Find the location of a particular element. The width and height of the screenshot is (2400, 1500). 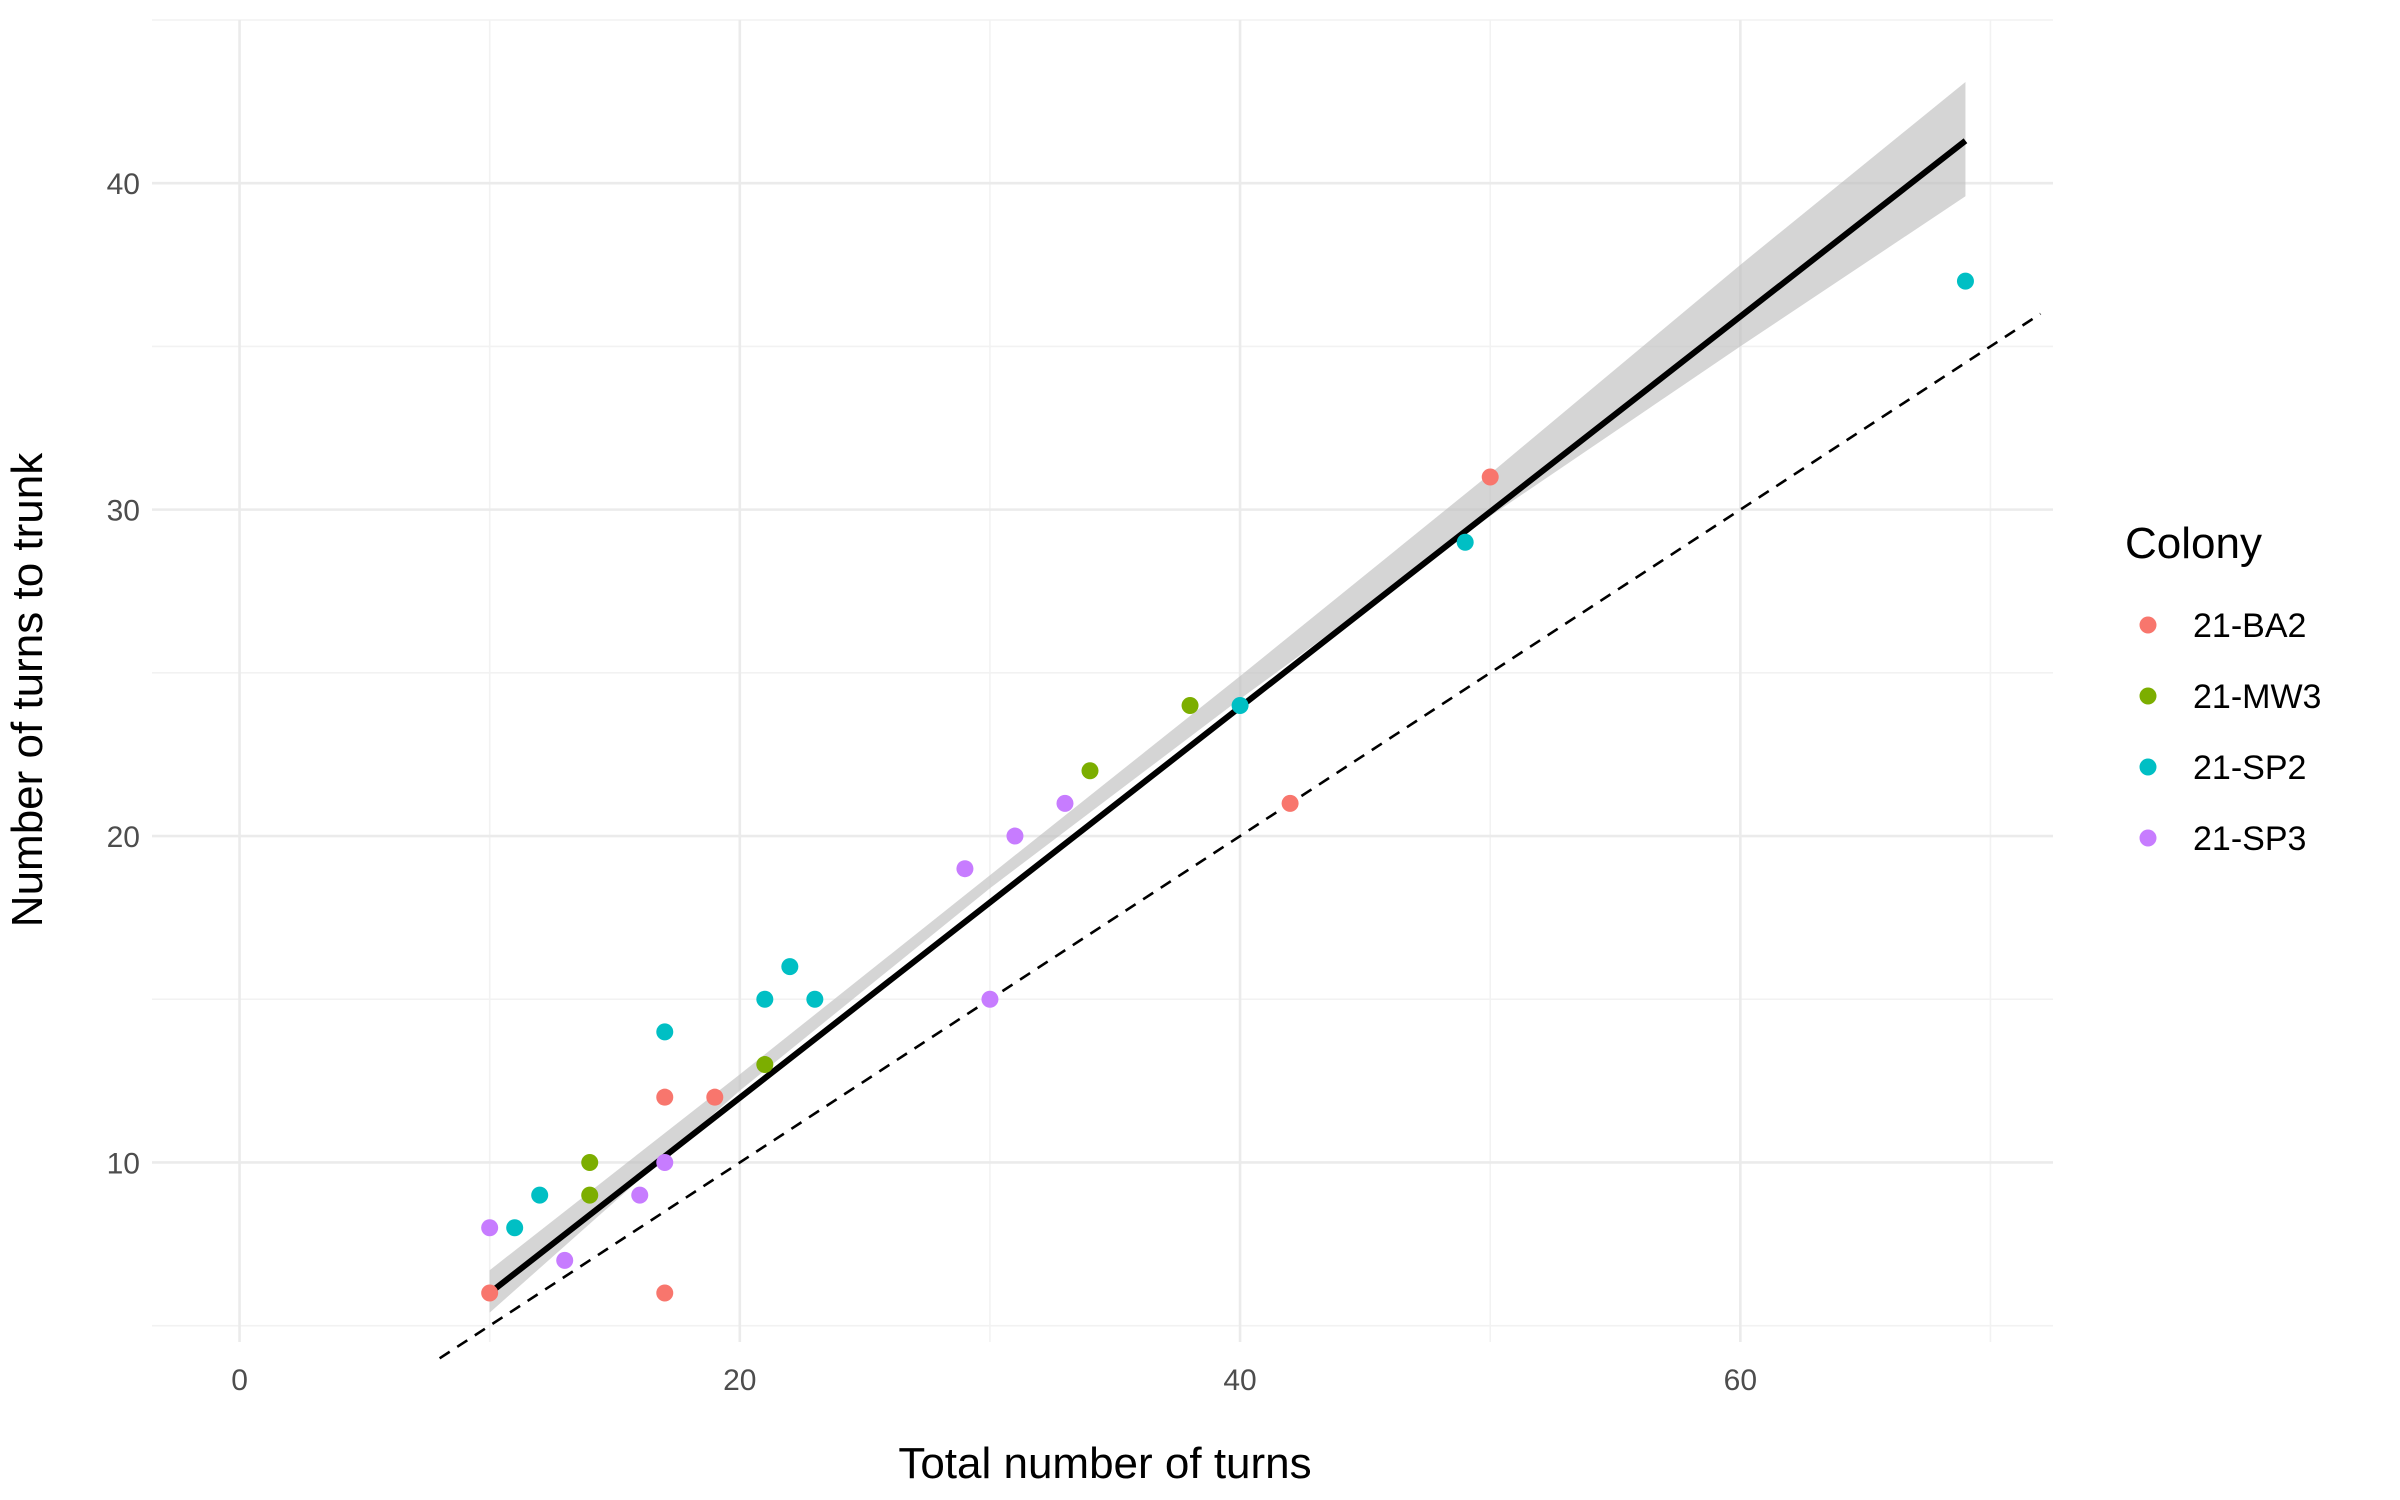

legend-label: 21-MW3 is located at coordinates (2257, 697).